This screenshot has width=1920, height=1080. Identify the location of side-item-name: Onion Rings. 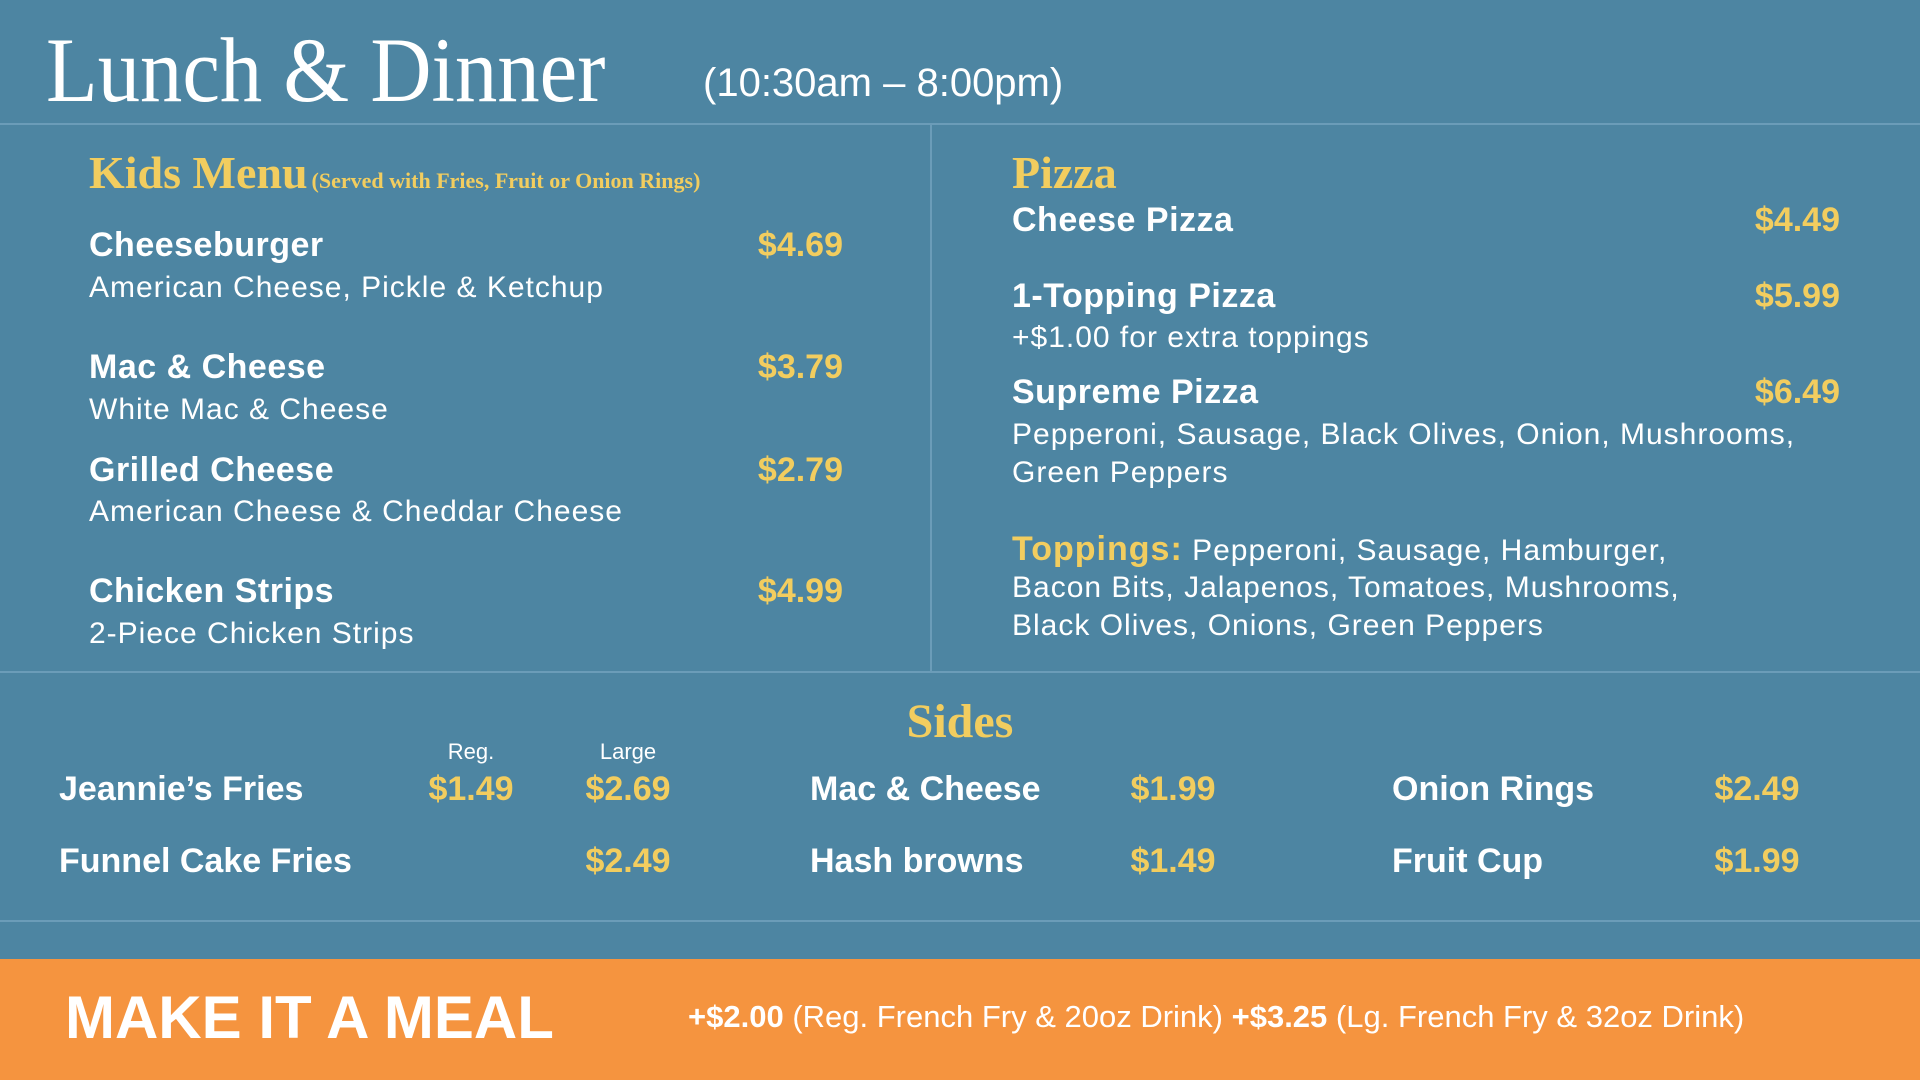
(1493, 789).